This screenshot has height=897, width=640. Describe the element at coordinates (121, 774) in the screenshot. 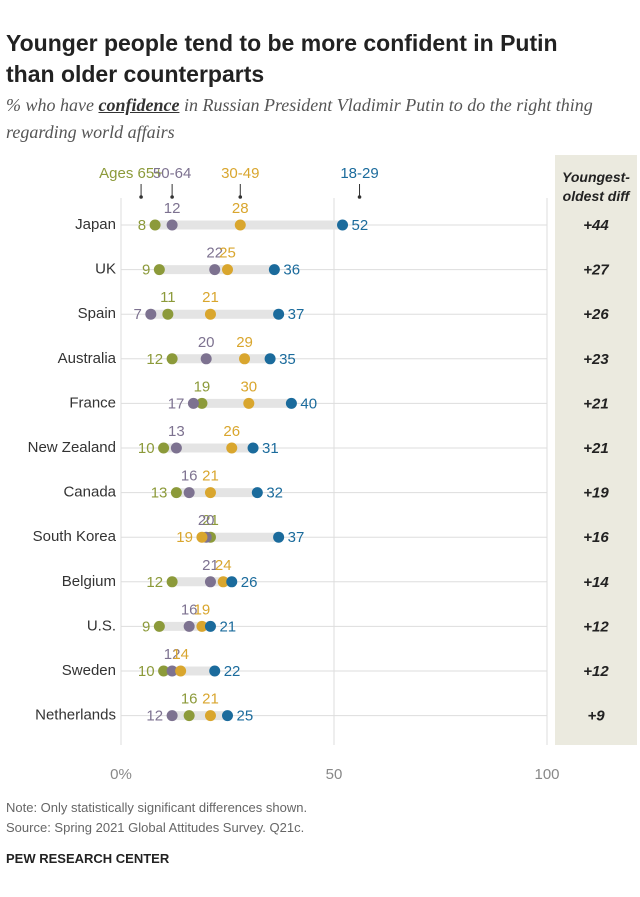

I see `x-tick-label: 0%` at that location.